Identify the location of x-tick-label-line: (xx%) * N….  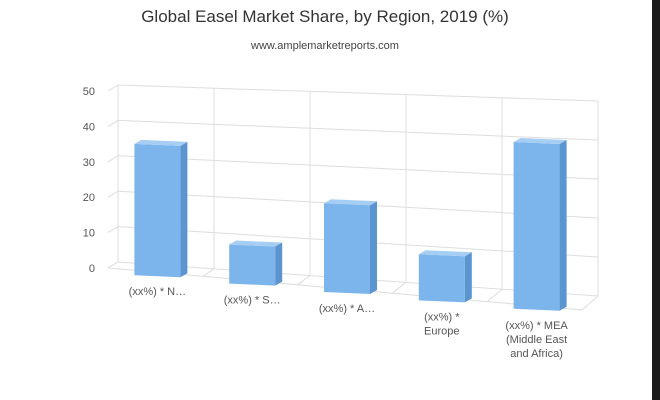
(157, 292).